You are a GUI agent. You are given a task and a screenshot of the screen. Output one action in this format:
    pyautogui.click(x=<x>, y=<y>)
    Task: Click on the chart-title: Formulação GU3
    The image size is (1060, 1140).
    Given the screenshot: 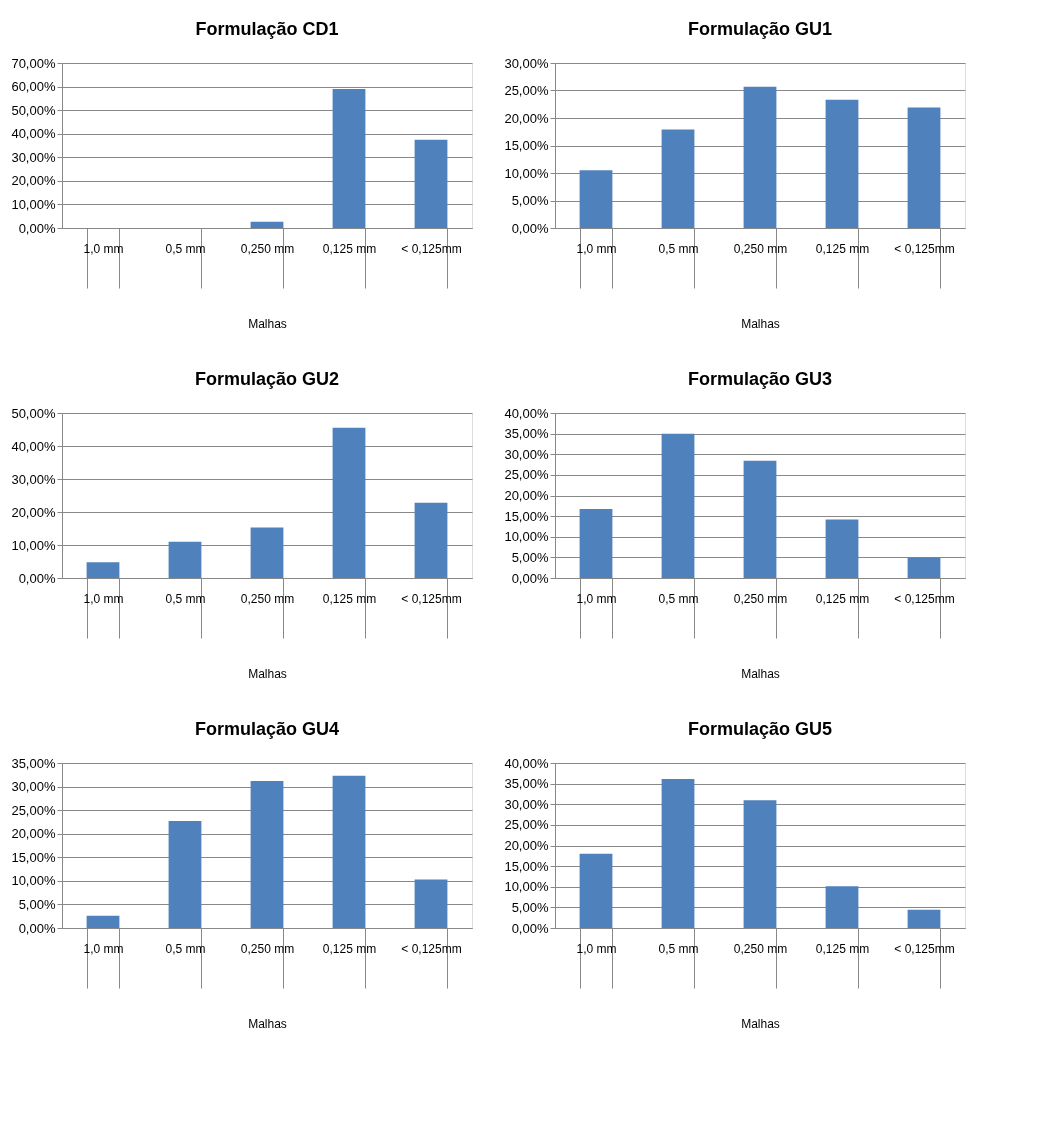 What is the action you would take?
    pyautogui.click(x=760, y=379)
    